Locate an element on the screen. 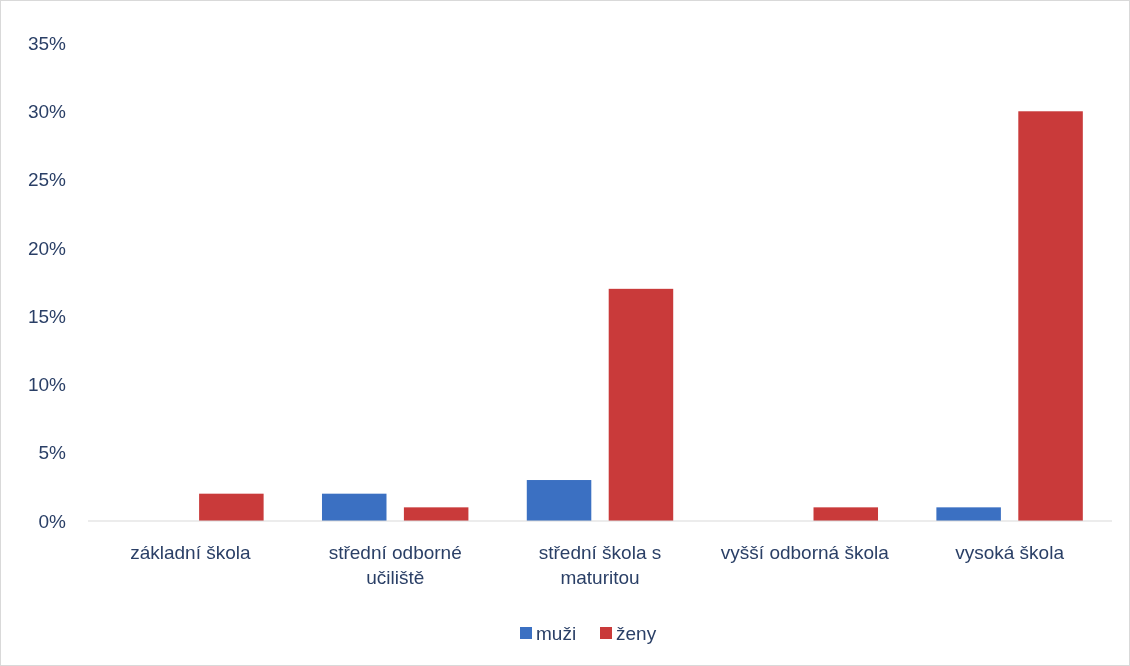 This screenshot has height=666, width=1130. legend-label: ženy is located at coordinates (636, 633).